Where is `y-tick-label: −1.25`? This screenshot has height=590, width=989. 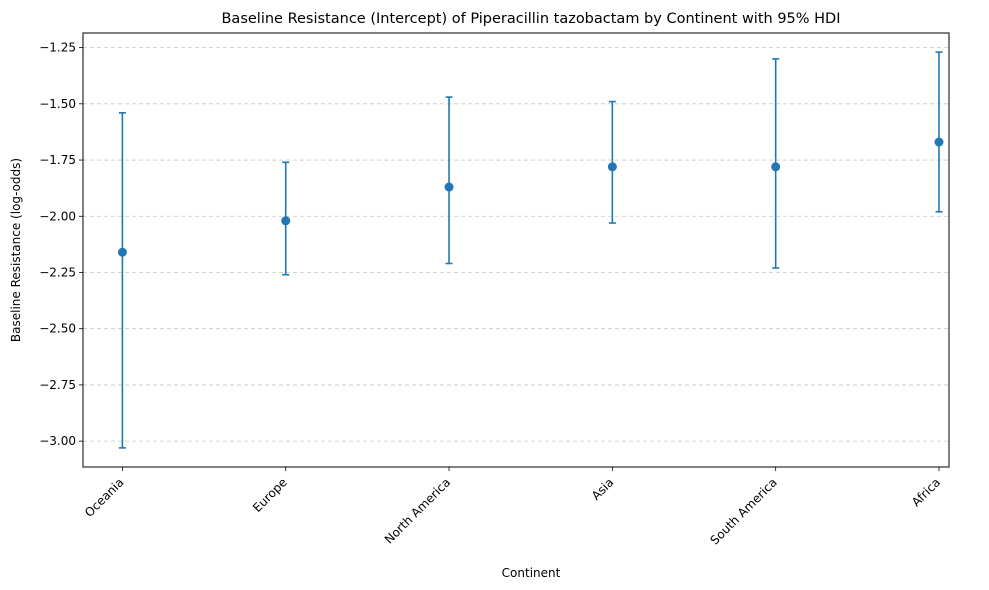 y-tick-label: −1.25 is located at coordinates (57, 48).